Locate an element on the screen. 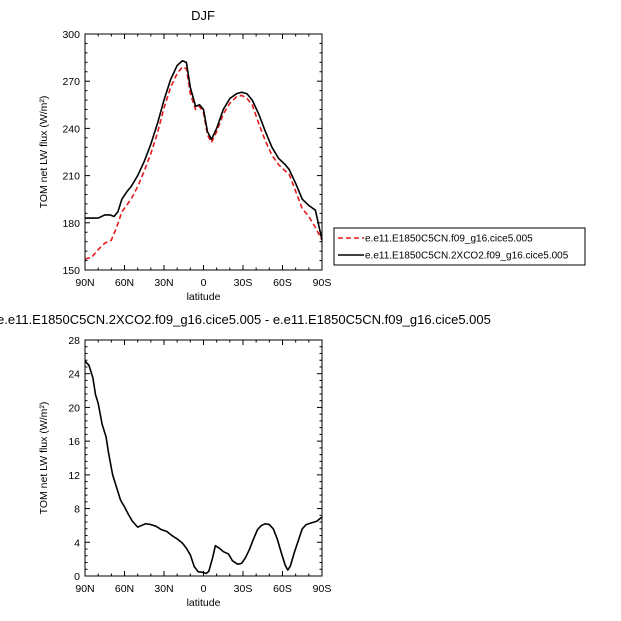 This screenshot has height=621, width=621. y-tick-label: 300 is located at coordinates (71, 35).